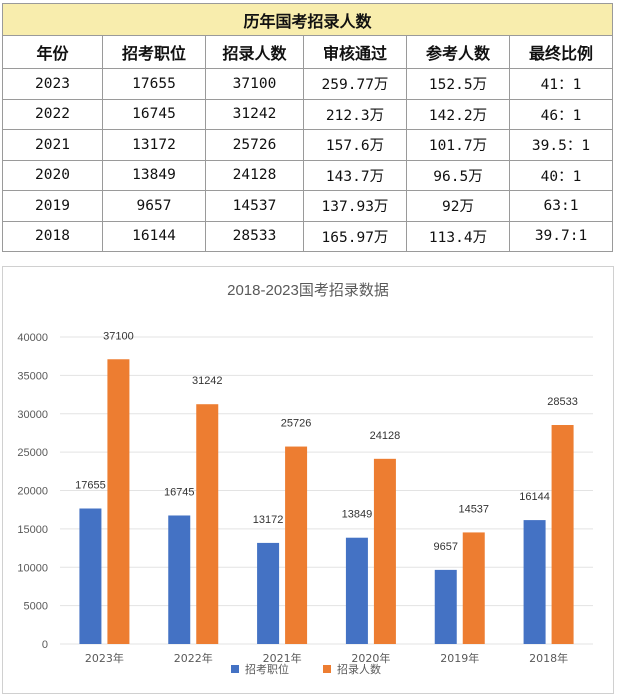 Image resolution: width=619 pixels, height=699 pixels. What do you see at coordinates (254, 84) in the screenshot?
I see `cell-recruits: 37100` at bounding box center [254, 84].